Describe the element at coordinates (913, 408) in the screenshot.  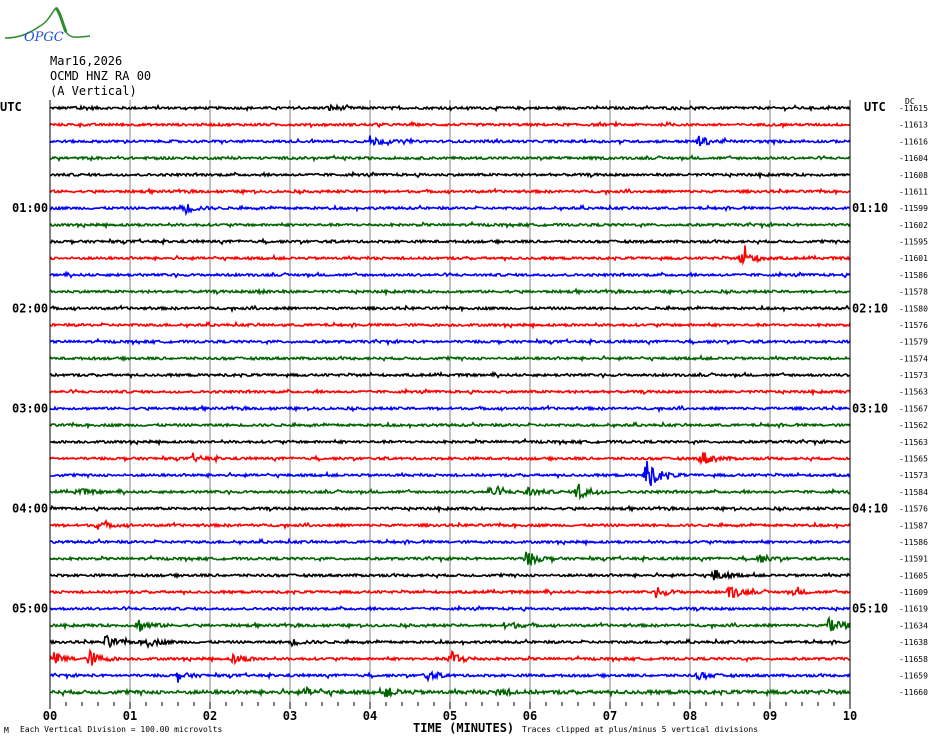
I see `dc-offset-label: -11567` at that location.